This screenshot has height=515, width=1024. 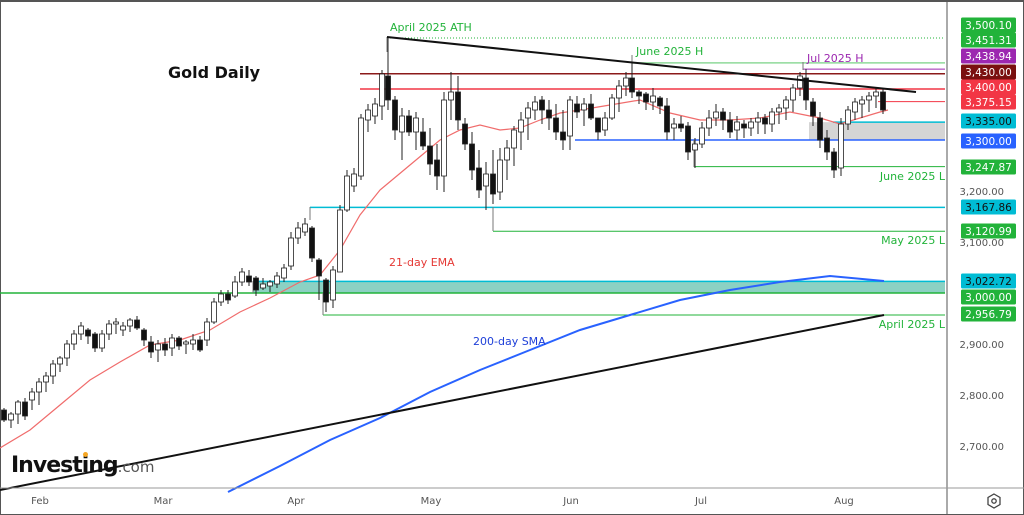 I want to click on price-tag: 3,120.99, so click(x=988, y=231).